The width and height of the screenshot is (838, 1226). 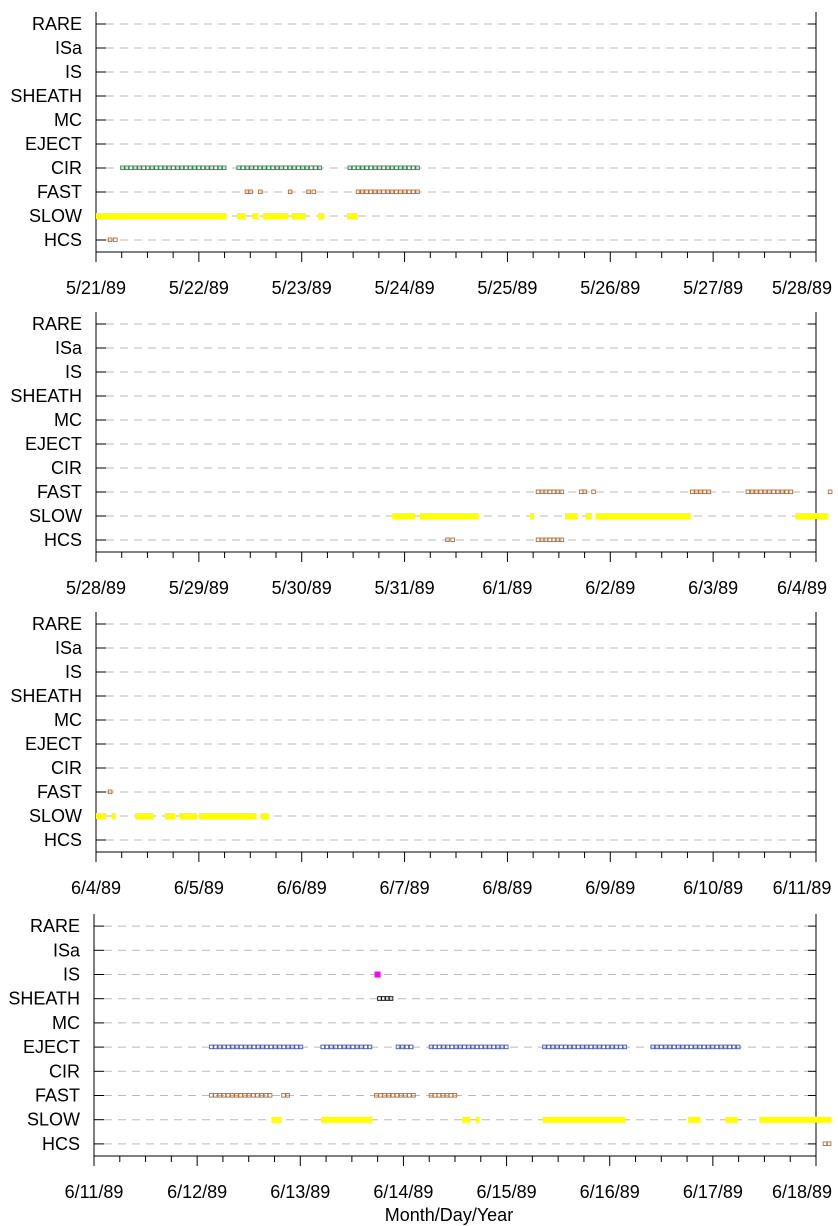 I want to click on x-tick-label: 6/2/89, so click(x=610, y=588).